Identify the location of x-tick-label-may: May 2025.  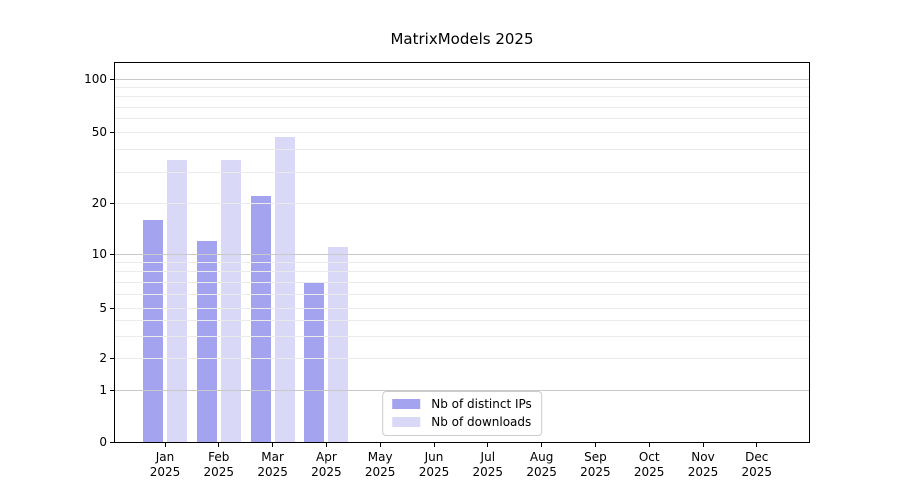
(380, 464).